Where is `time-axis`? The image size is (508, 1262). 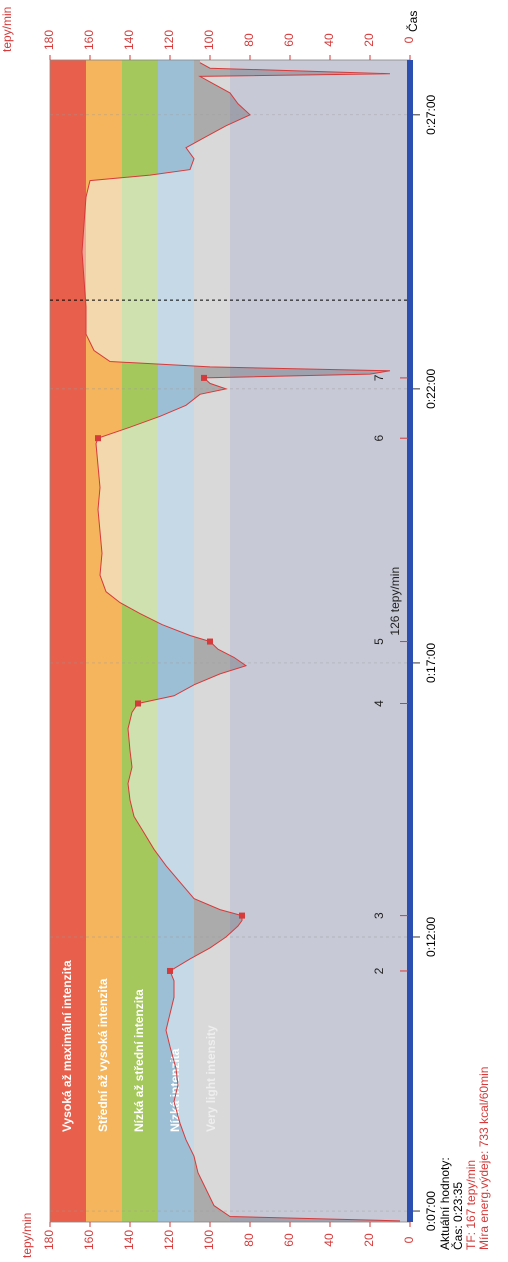 time-axis is located at coordinates (410, 641).